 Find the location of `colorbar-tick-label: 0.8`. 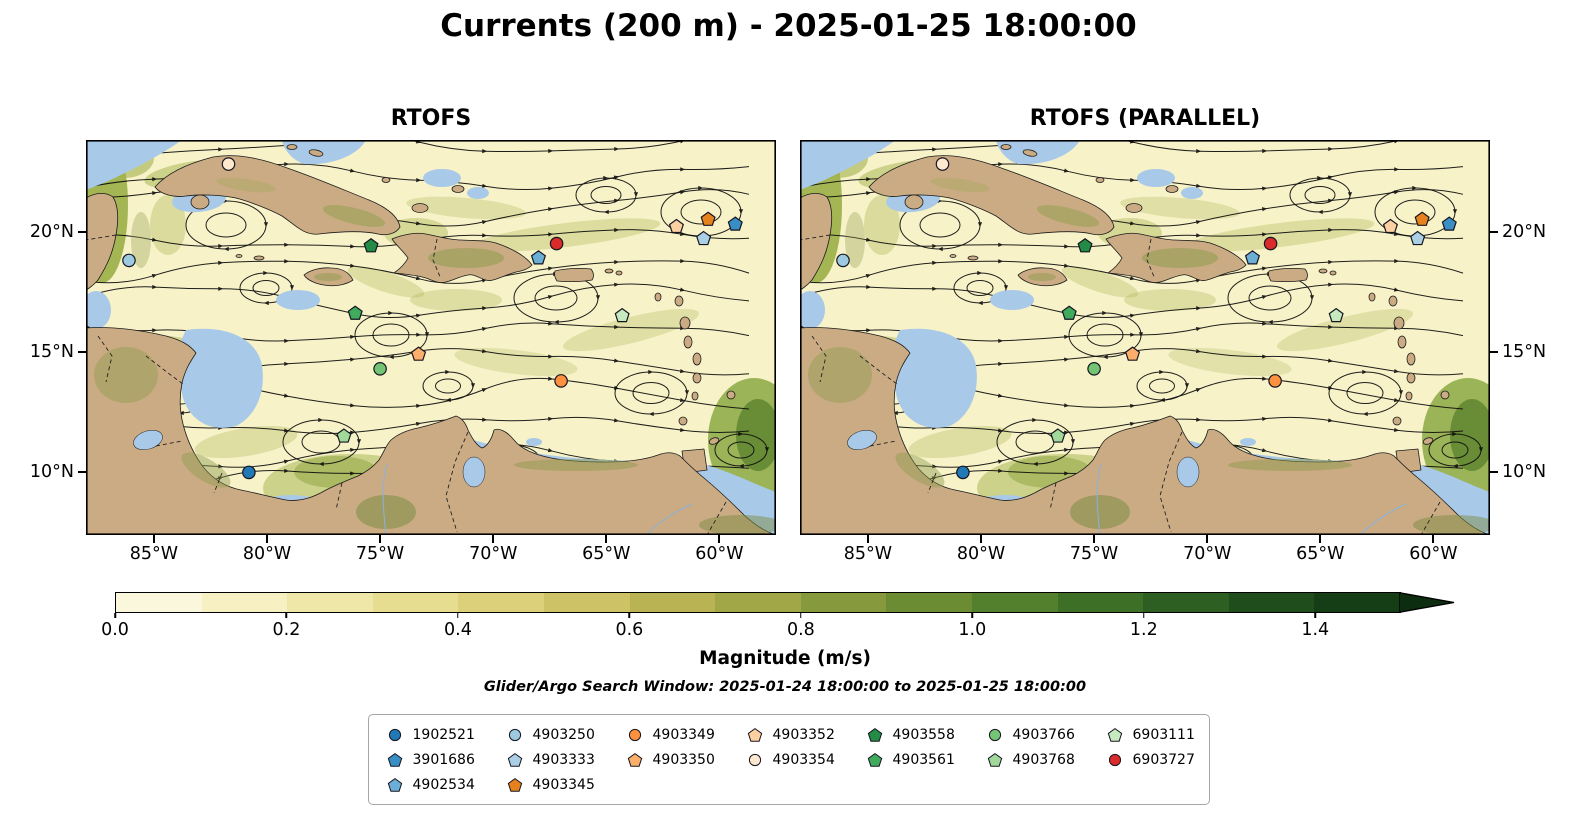

colorbar-tick-label: 0.8 is located at coordinates (800, 630).